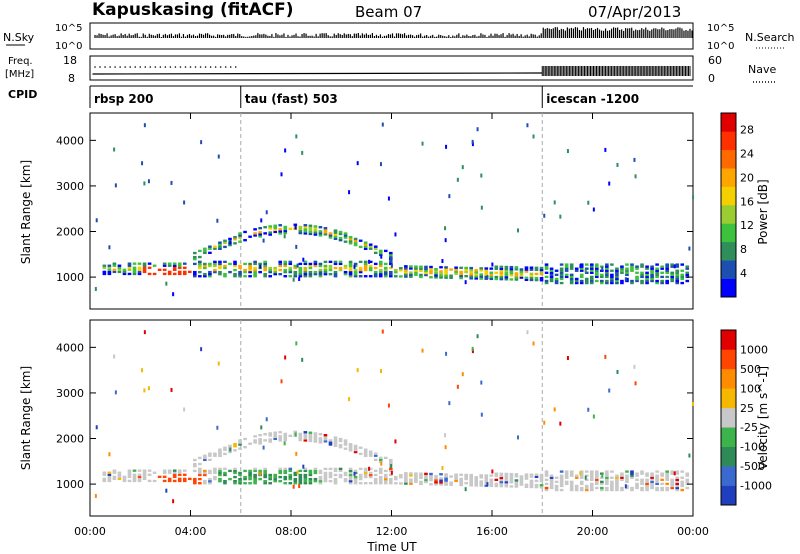 This screenshot has width=800, height=554. Describe the element at coordinates (123, 99) in the screenshot. I see `cpid-segment-label: rbsp 200` at that location.